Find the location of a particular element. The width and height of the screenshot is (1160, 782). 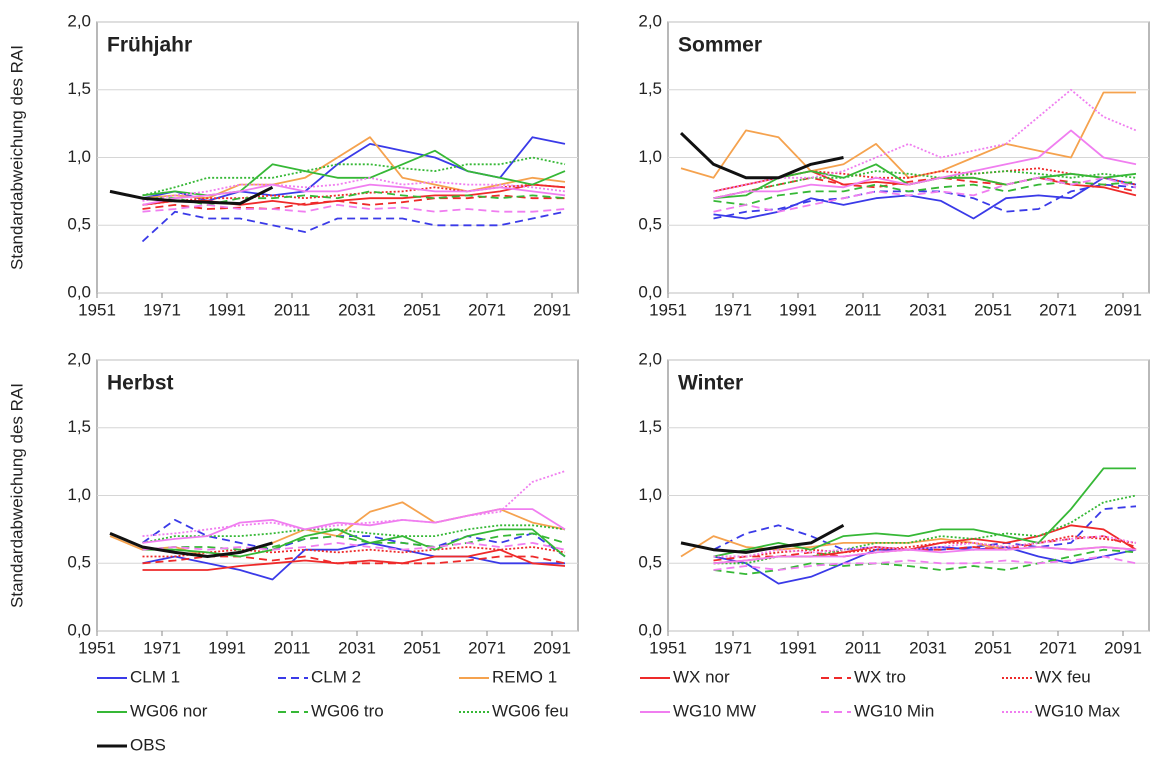

panel-title: Frühjahr is located at coordinates (149, 45).